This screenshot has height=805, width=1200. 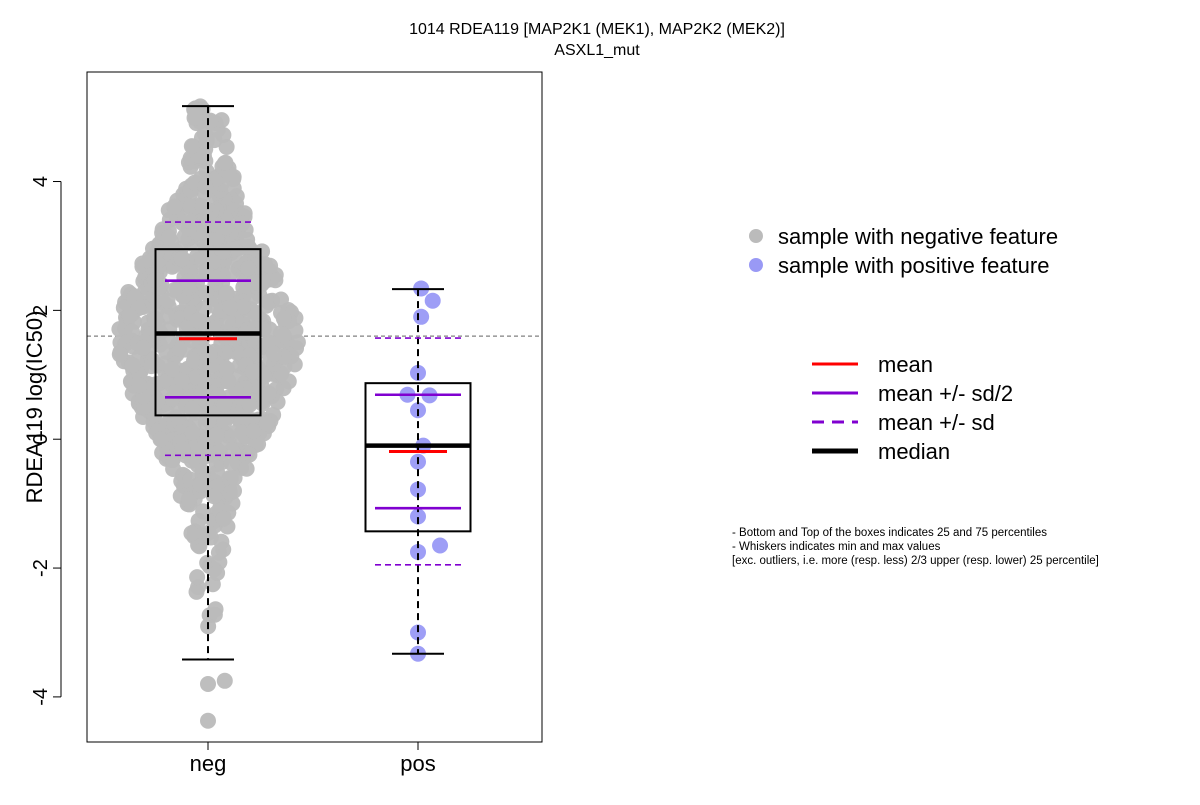 What do you see at coordinates (597, 50) in the screenshot?
I see `chart-subtitle: ASXL1_mut` at bounding box center [597, 50].